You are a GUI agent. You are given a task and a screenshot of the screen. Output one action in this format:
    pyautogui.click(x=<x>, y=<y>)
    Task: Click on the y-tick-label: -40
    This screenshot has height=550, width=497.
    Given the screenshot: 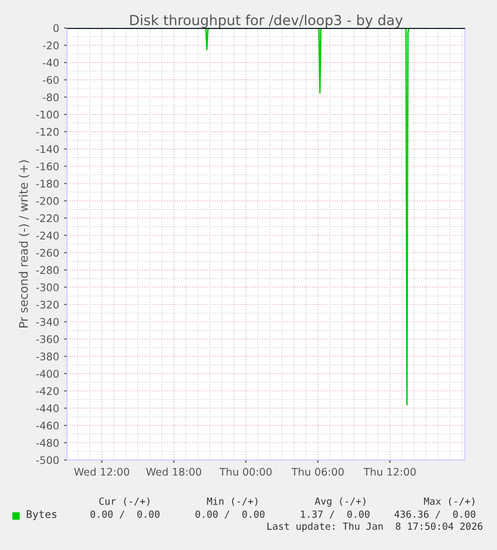 What is the action you would take?
    pyautogui.click(x=50, y=62)
    